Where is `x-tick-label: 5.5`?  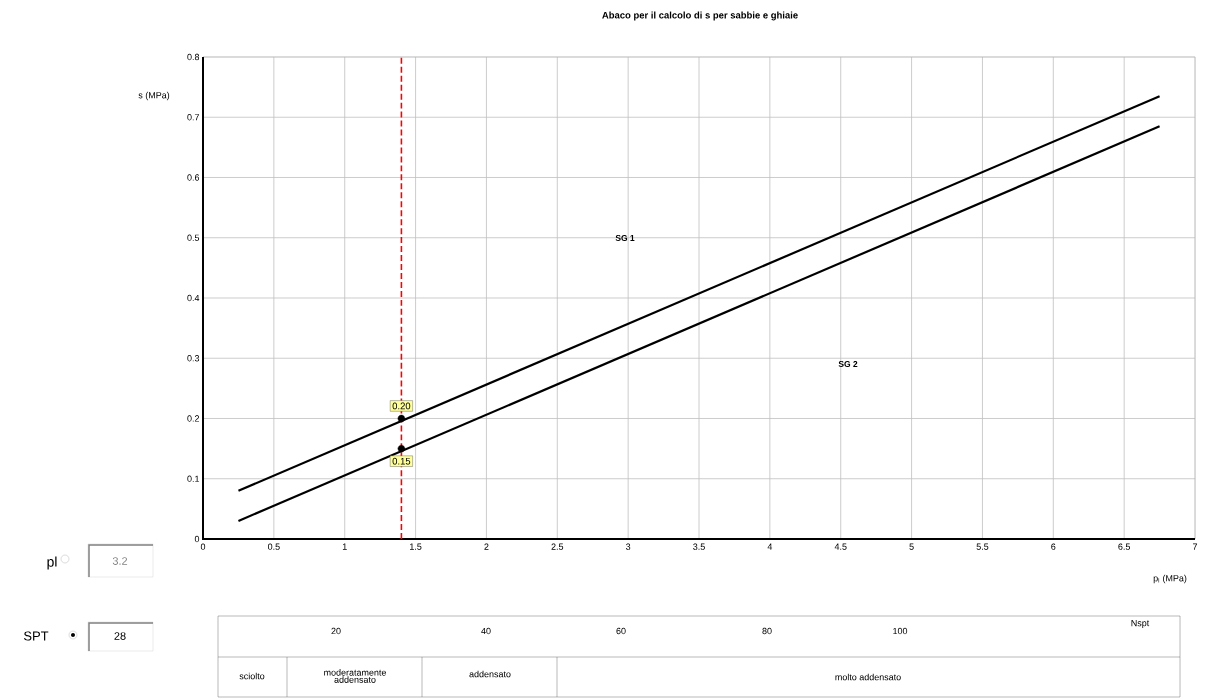 x-tick-label: 5.5 is located at coordinates (982, 546).